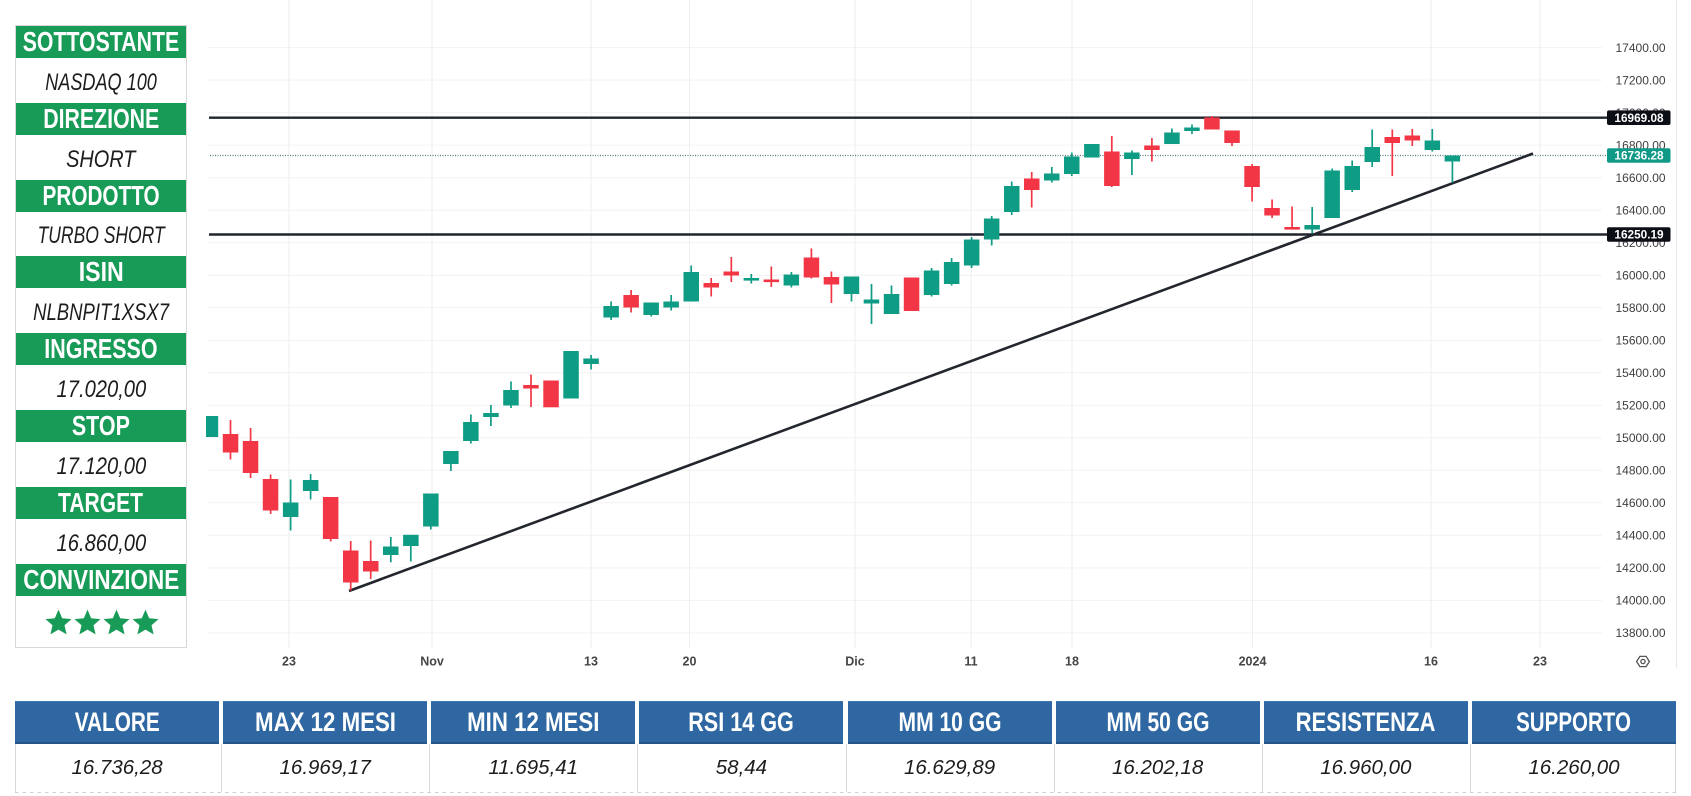  Describe the element at coordinates (690, 662) in the screenshot. I see `svg-text: 20` at that location.